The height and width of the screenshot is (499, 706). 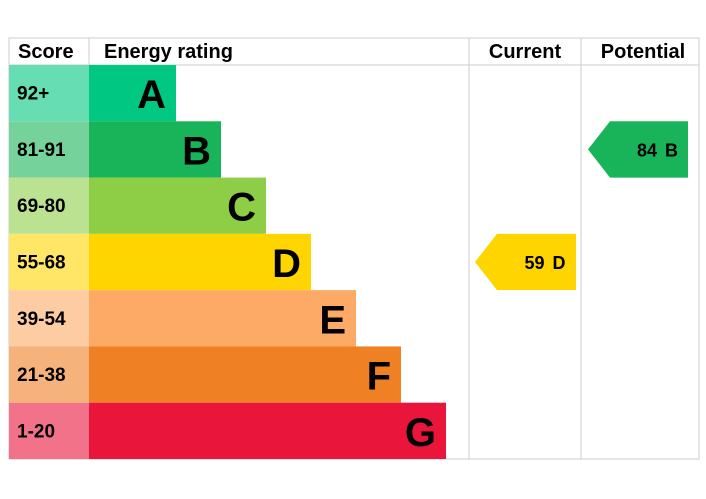 I want to click on score-label: 69-80, so click(x=41, y=206).